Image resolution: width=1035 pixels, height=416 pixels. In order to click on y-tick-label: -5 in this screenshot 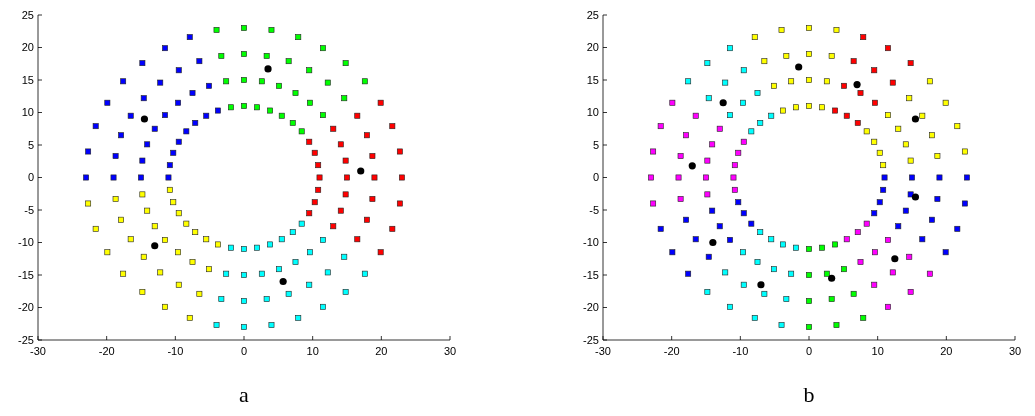, I will do `click(594, 209)`.